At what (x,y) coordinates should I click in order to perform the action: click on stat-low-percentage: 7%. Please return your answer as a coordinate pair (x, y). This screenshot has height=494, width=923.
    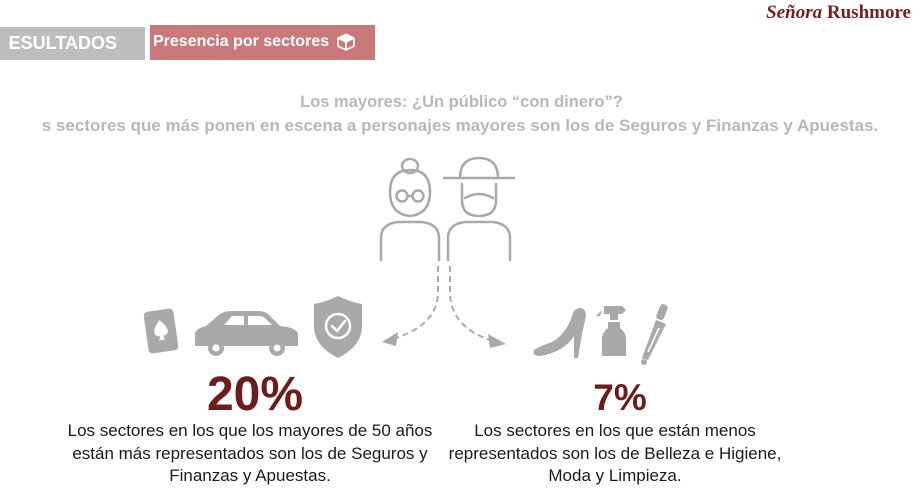
    Looking at the image, I should click on (620, 397).